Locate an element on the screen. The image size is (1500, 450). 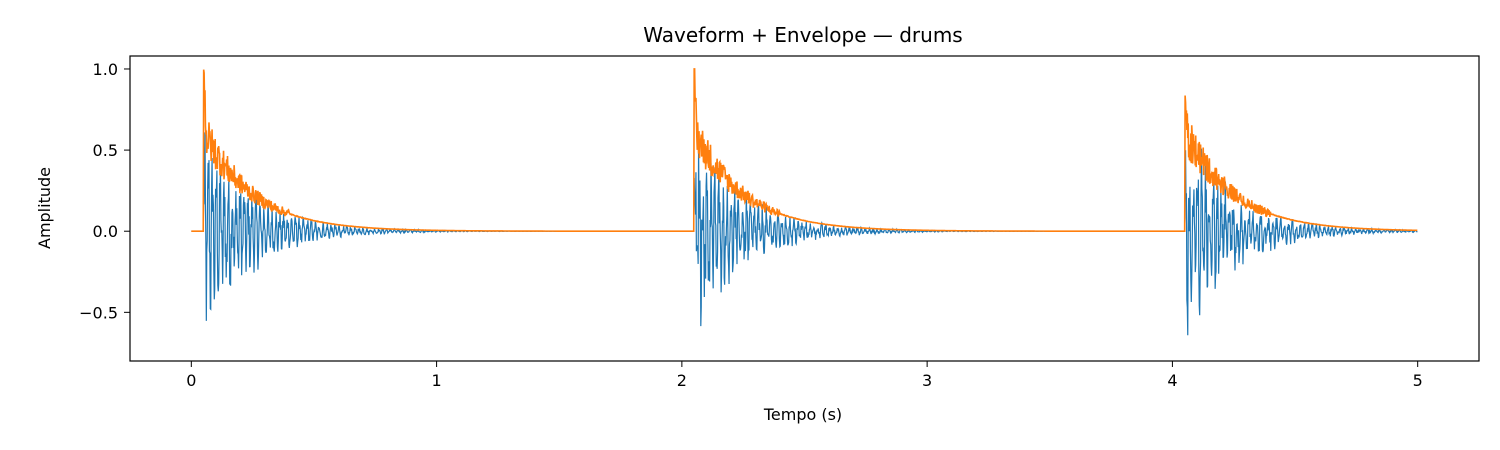
x-axis: 0 1 2 3 4 5 is located at coordinates (804, 375).